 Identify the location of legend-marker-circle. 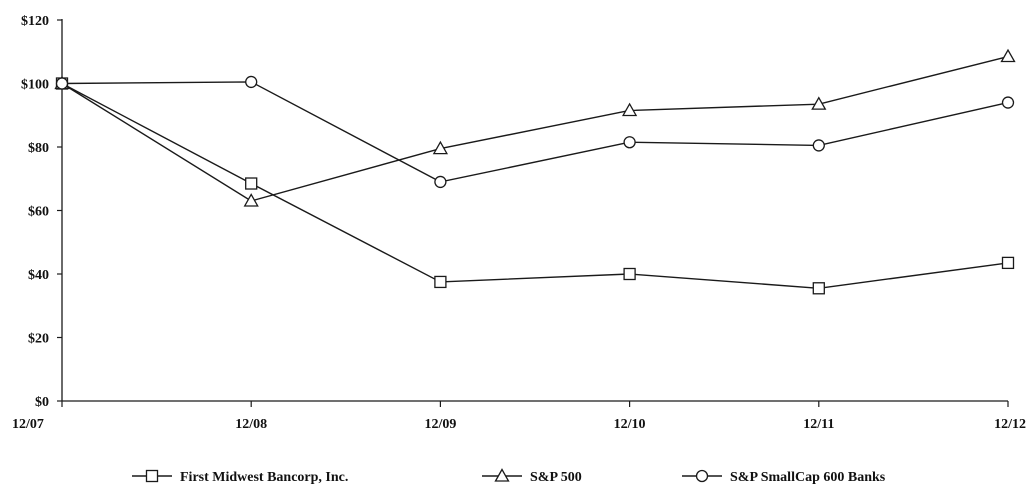
(702, 476).